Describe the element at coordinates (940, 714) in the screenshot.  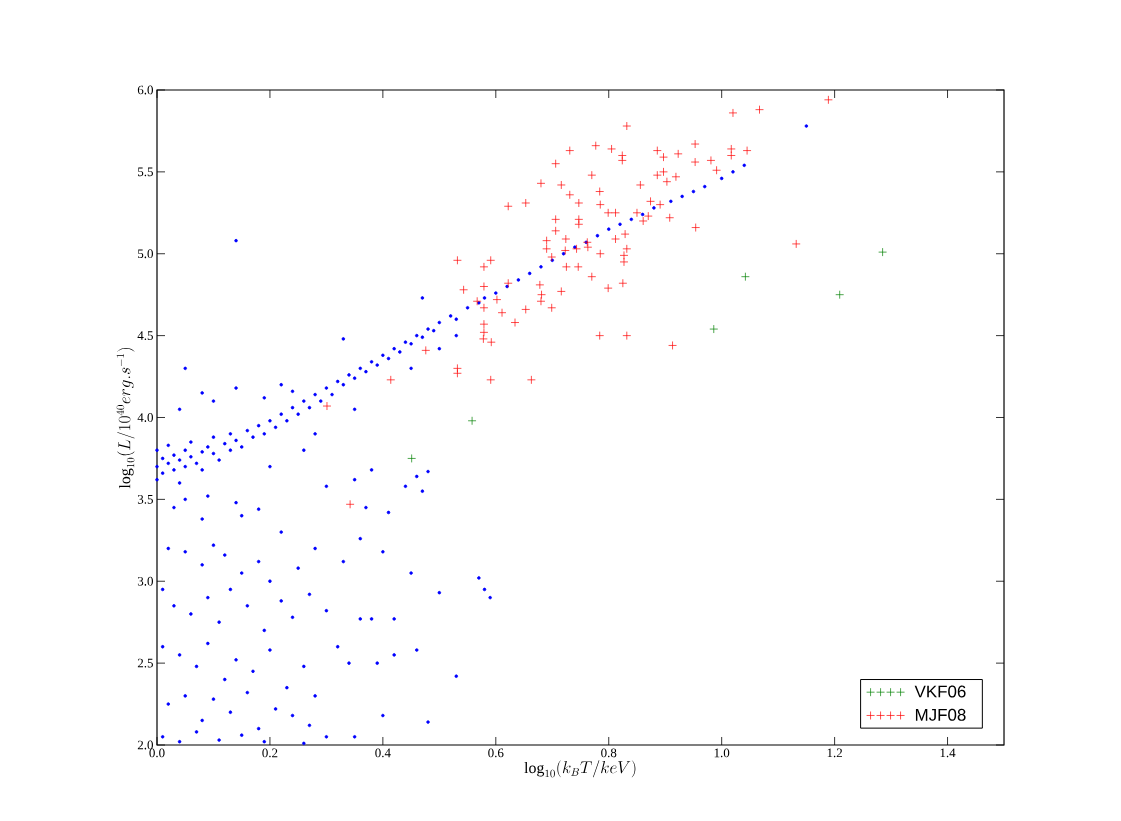
I see `legend-label: MJF08` at that location.